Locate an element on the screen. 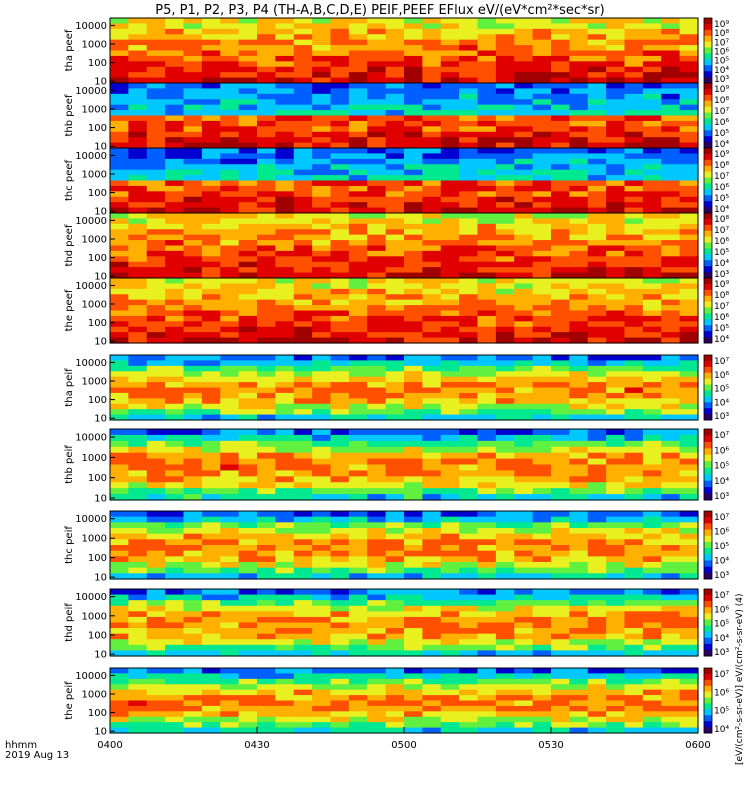  y-tick-label: 10000 is located at coordinates (91, 363).